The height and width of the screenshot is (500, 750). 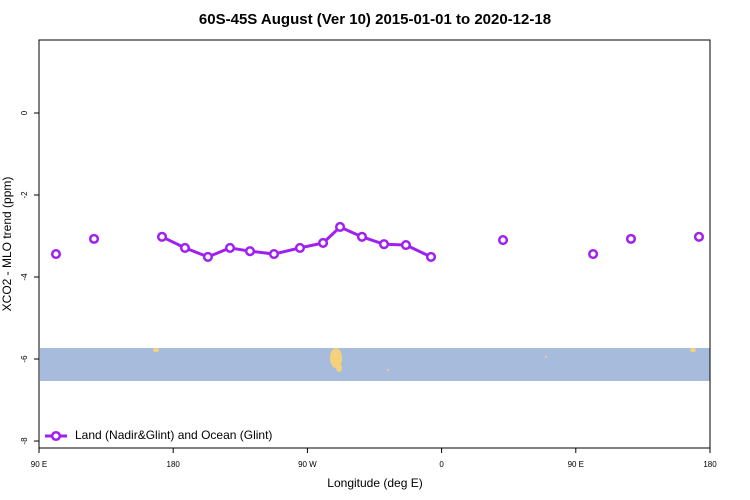 I want to click on y-tick-label: -2, so click(x=24, y=195).